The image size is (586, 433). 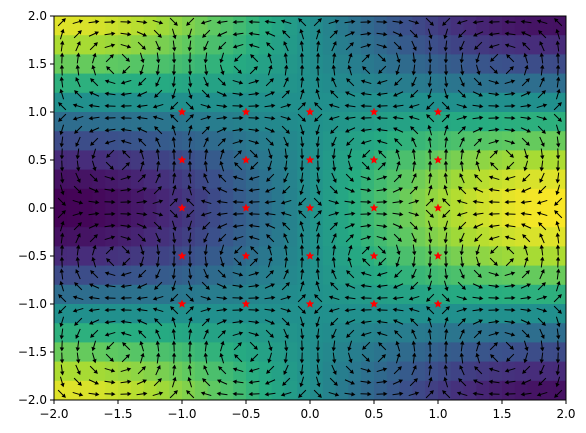 I want to click on x-tick-label: 2.0, so click(x=565, y=414).